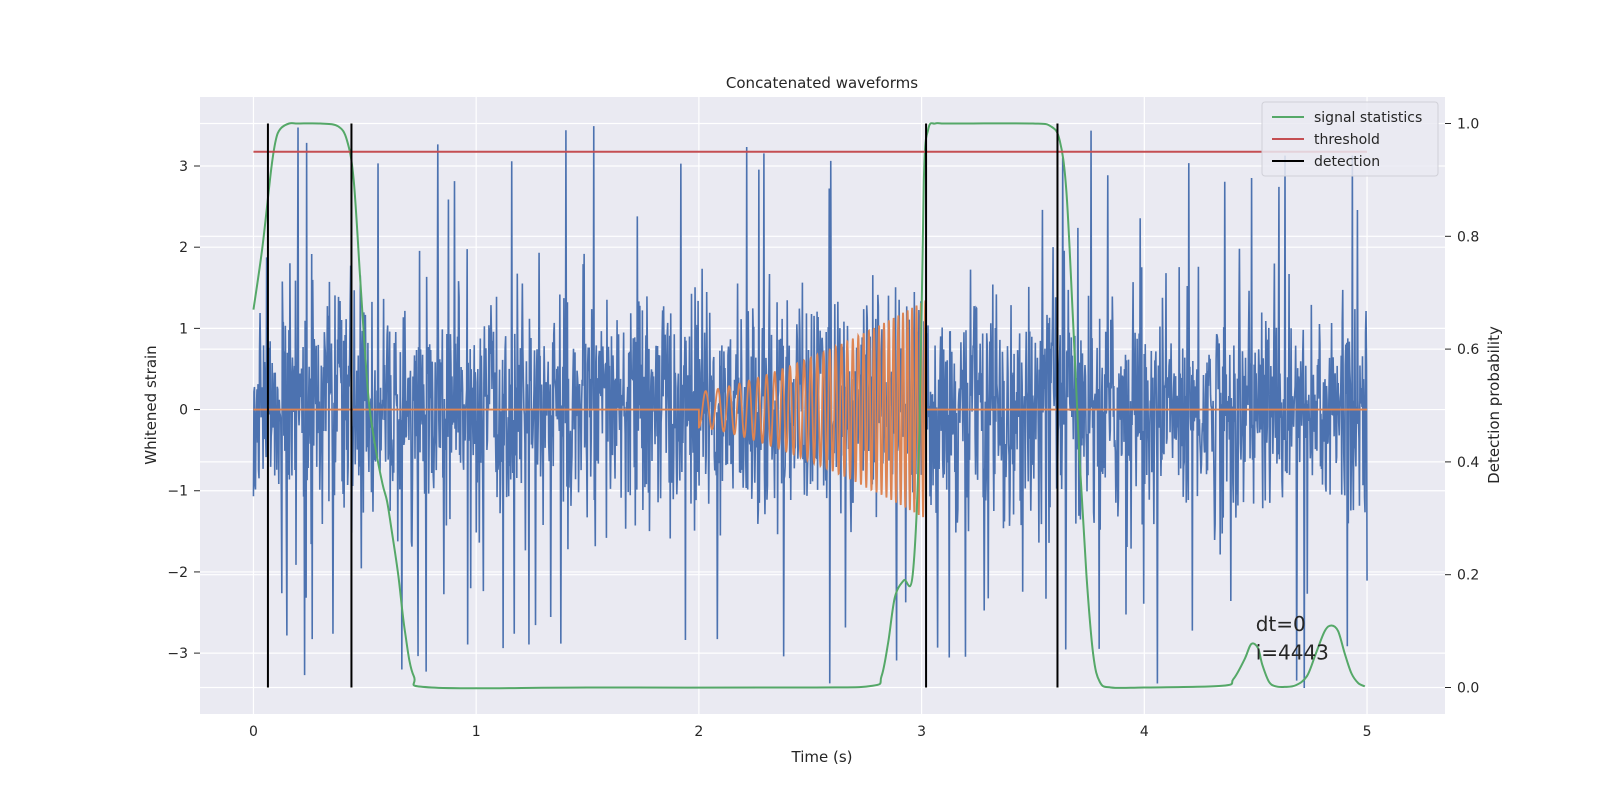 The height and width of the screenshot is (800, 1600). I want to click on x-tick-label: 1, so click(476, 732).